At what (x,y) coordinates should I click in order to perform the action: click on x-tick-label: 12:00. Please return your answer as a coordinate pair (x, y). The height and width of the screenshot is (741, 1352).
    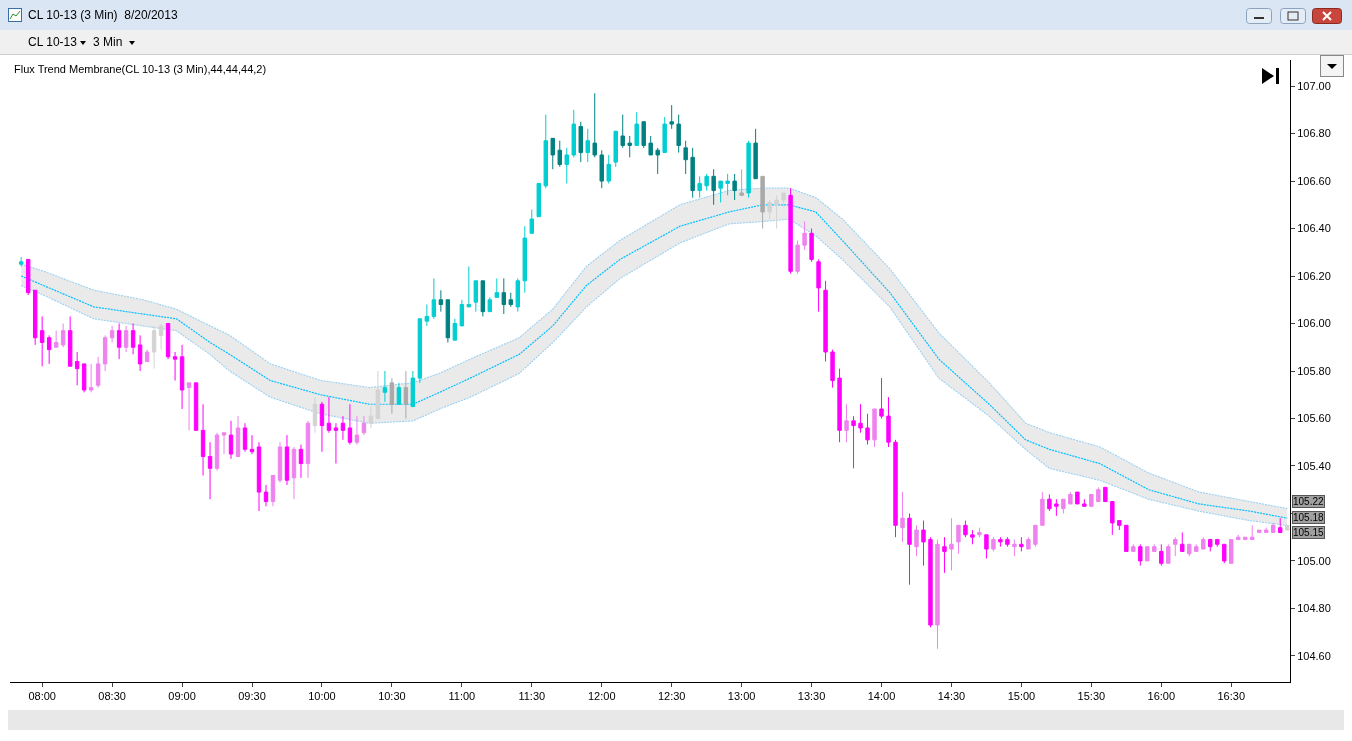
    Looking at the image, I should click on (601, 696).